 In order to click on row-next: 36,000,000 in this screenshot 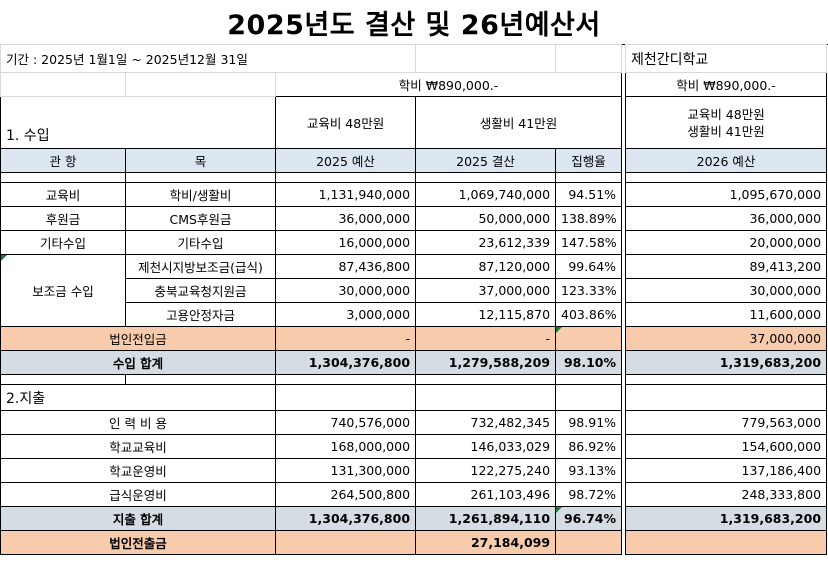, I will do `click(726, 218)`.